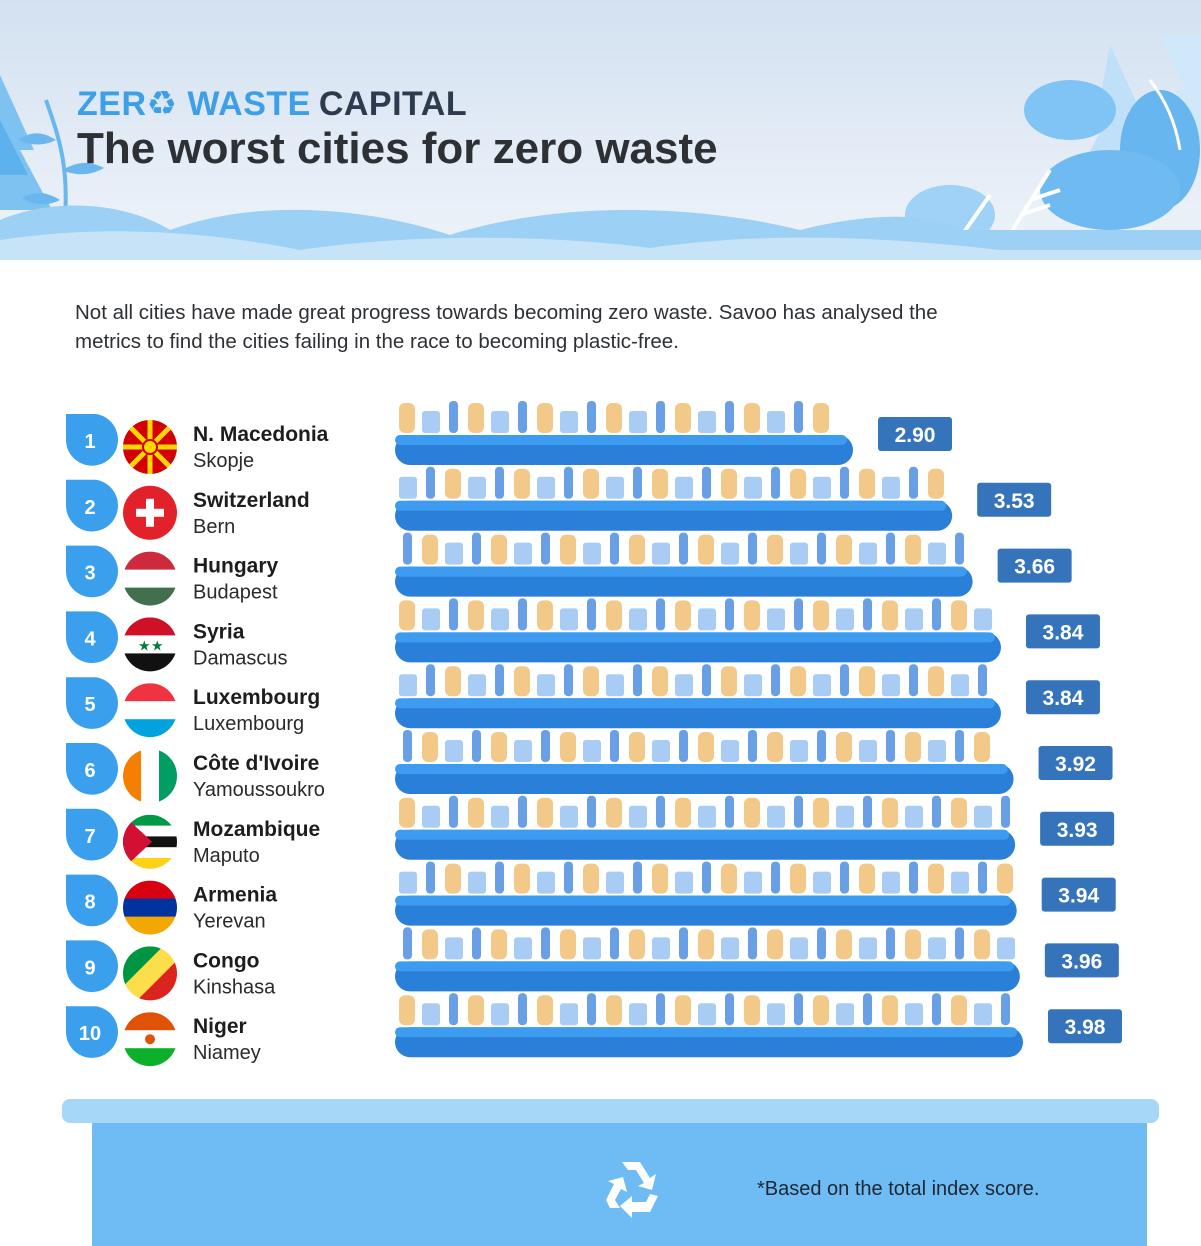 This screenshot has width=1201, height=1246. What do you see at coordinates (1063, 632) in the screenshot?
I see `value-label: 3.84` at bounding box center [1063, 632].